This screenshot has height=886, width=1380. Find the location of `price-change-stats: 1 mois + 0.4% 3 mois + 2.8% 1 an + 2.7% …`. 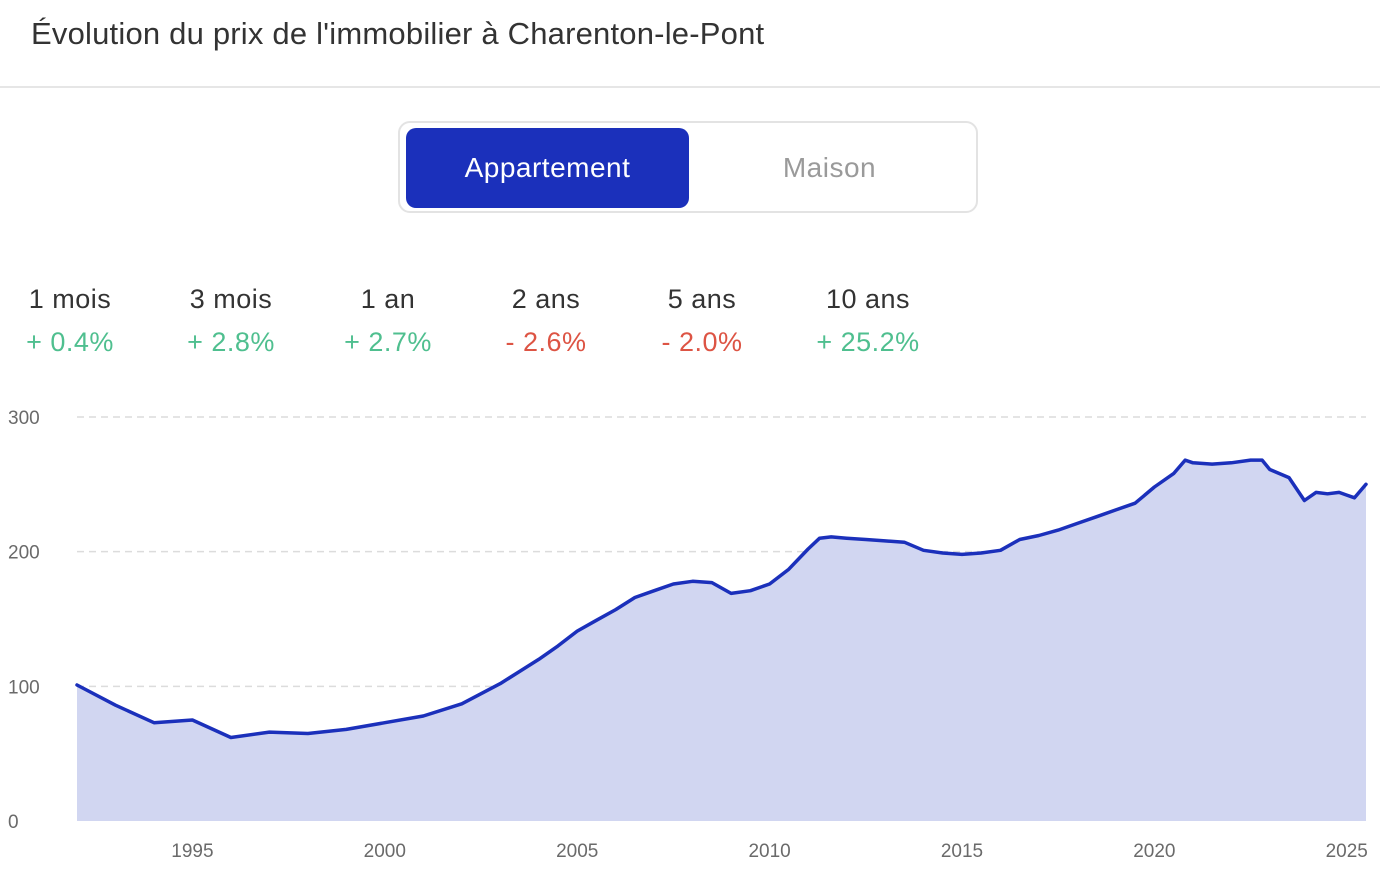

price-change-stats: 1 mois + 0.4% 3 mois + 2.8% 1 an + 2.7% … is located at coordinates (500, 324).